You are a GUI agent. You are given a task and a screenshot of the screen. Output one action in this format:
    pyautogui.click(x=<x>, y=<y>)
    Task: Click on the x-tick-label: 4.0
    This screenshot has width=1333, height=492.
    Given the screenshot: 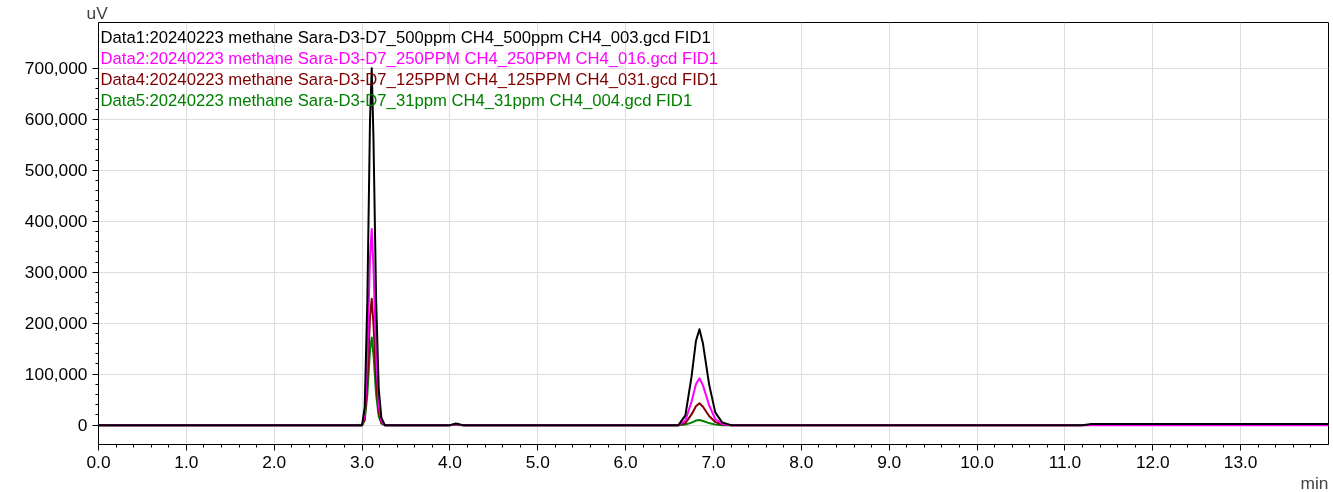 What is the action you would take?
    pyautogui.click(x=449, y=461)
    